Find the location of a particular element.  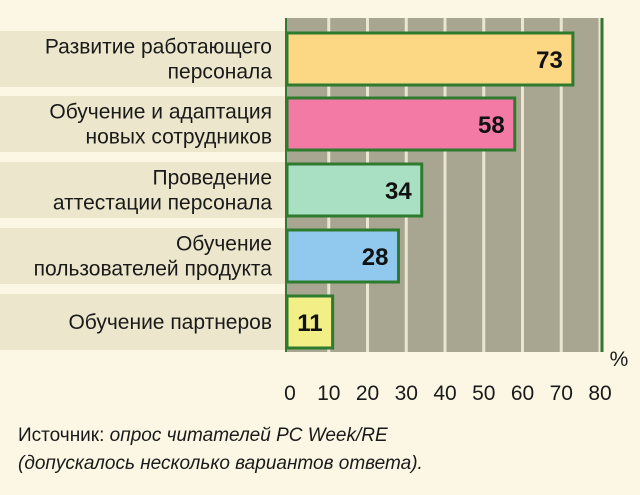

value-label-2: 58 is located at coordinates (491, 125).